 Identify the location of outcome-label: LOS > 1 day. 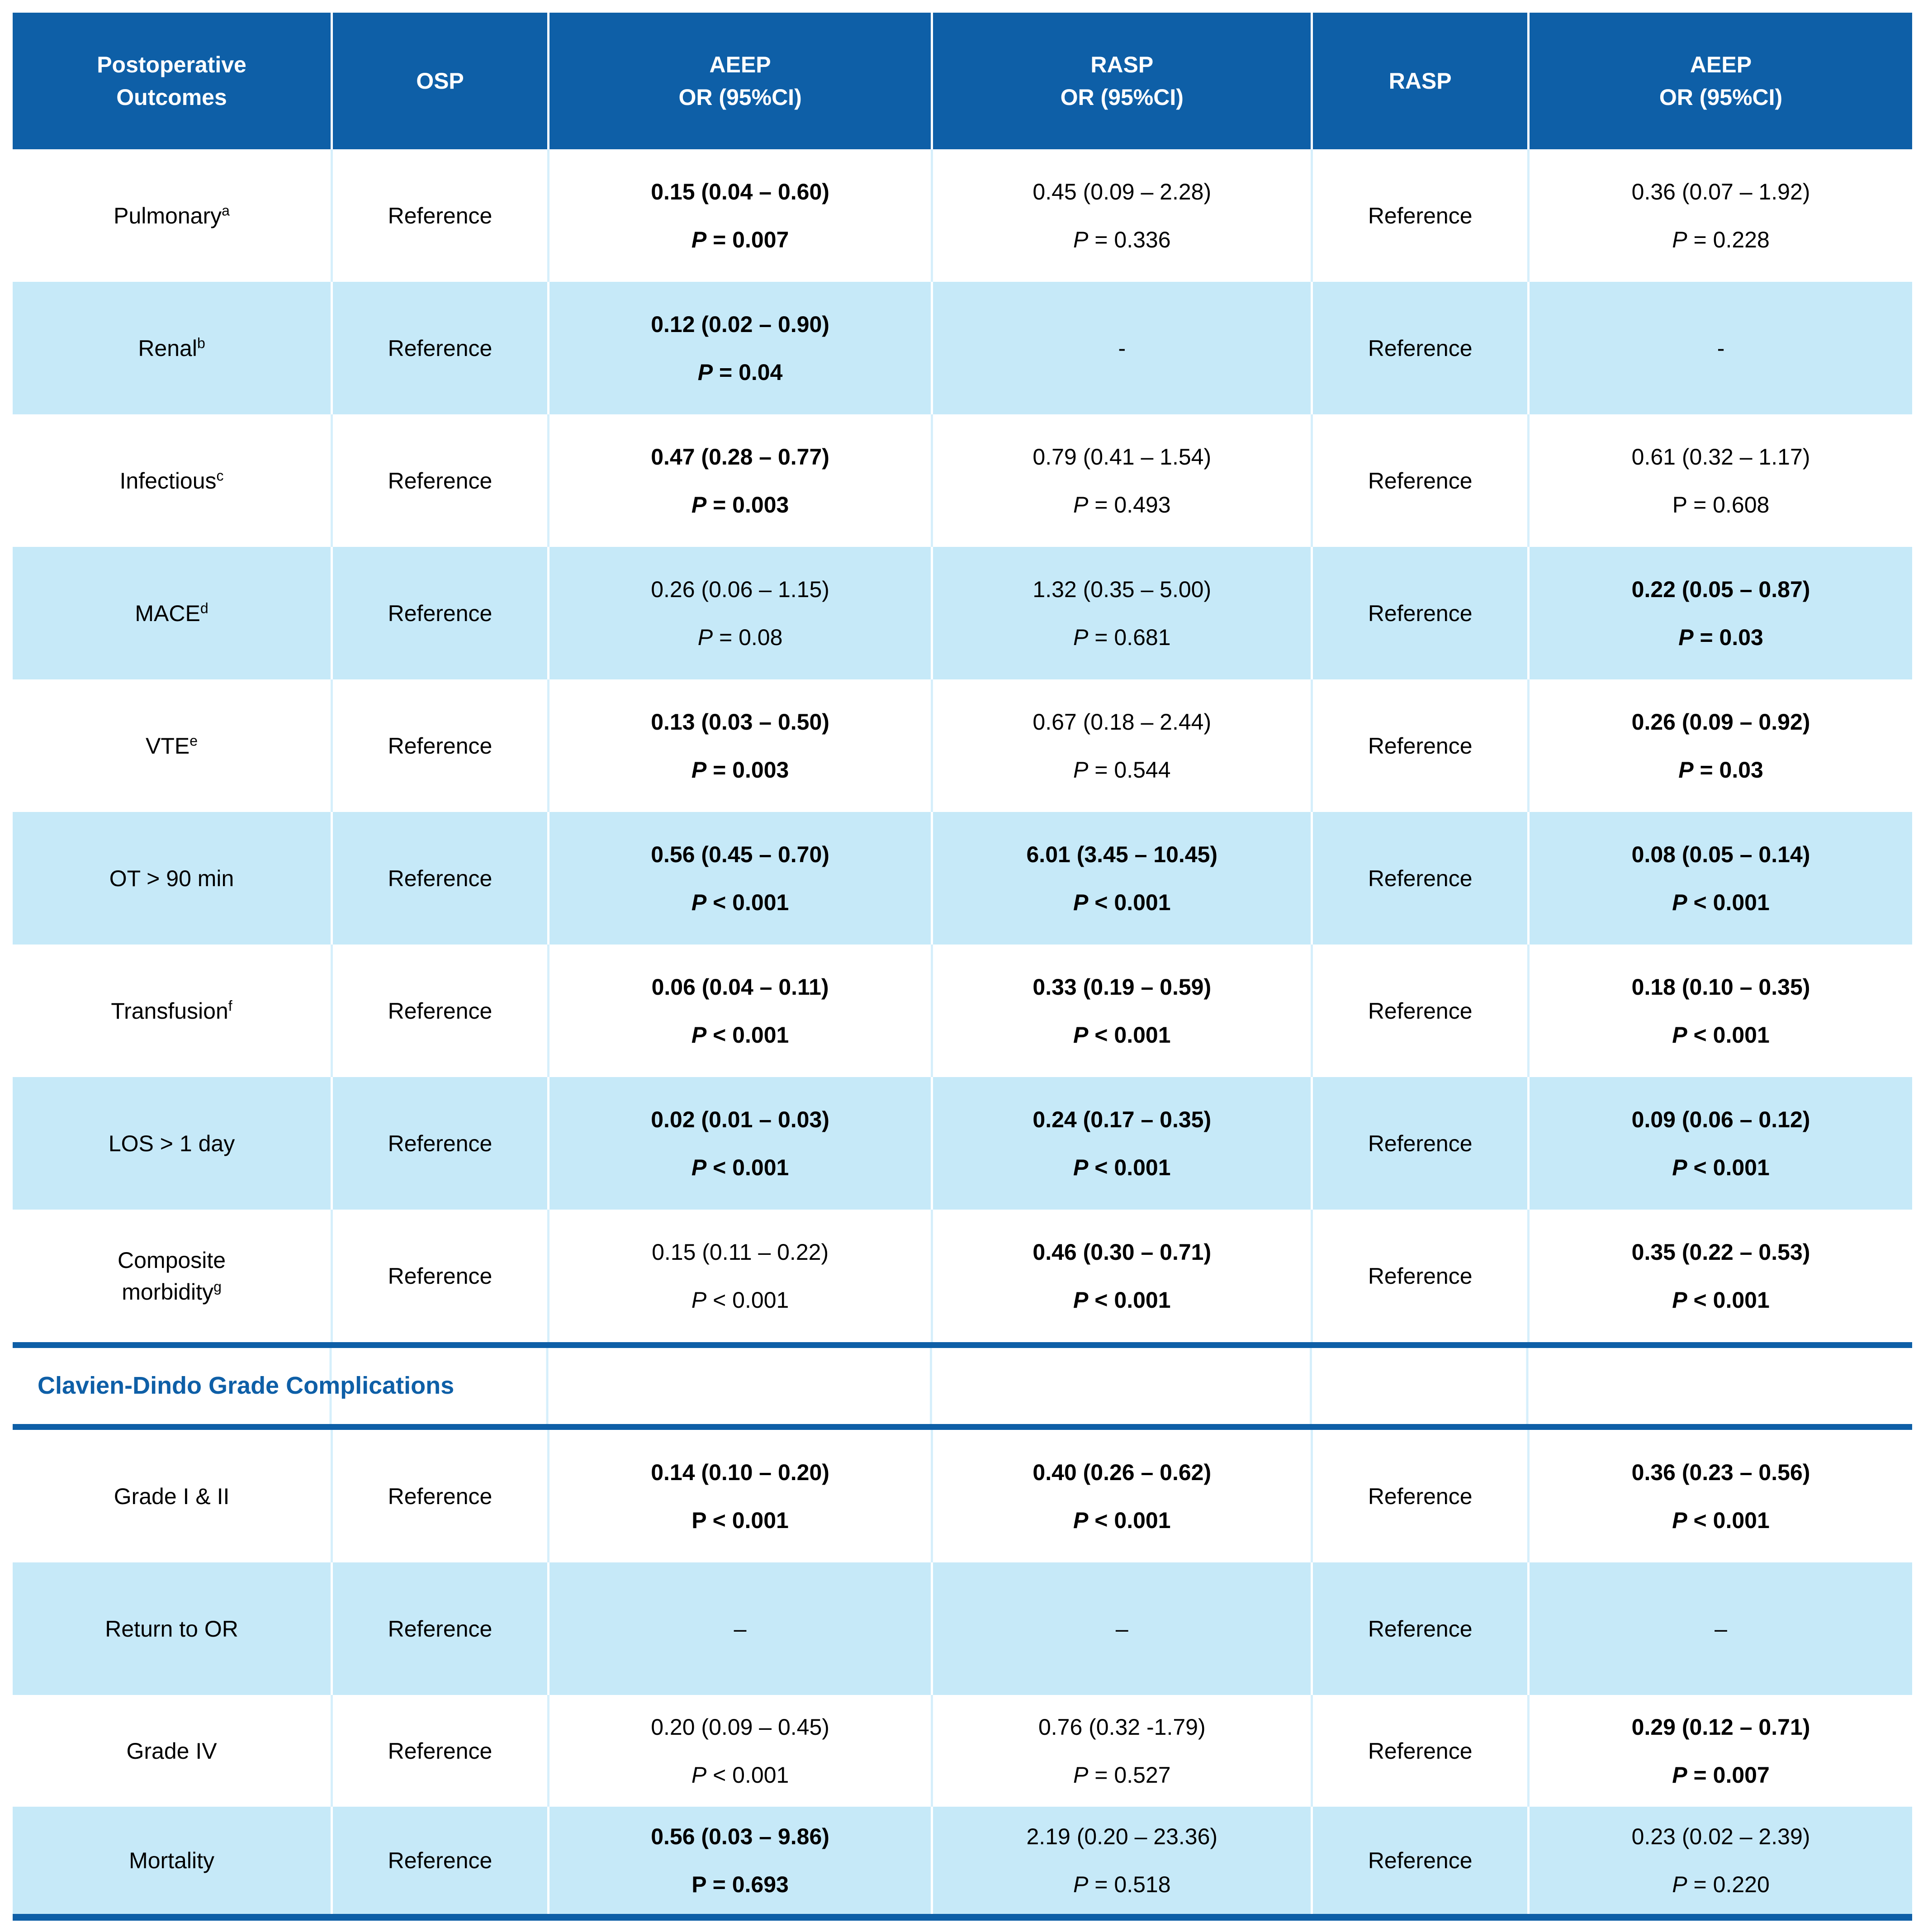
(171, 1143).